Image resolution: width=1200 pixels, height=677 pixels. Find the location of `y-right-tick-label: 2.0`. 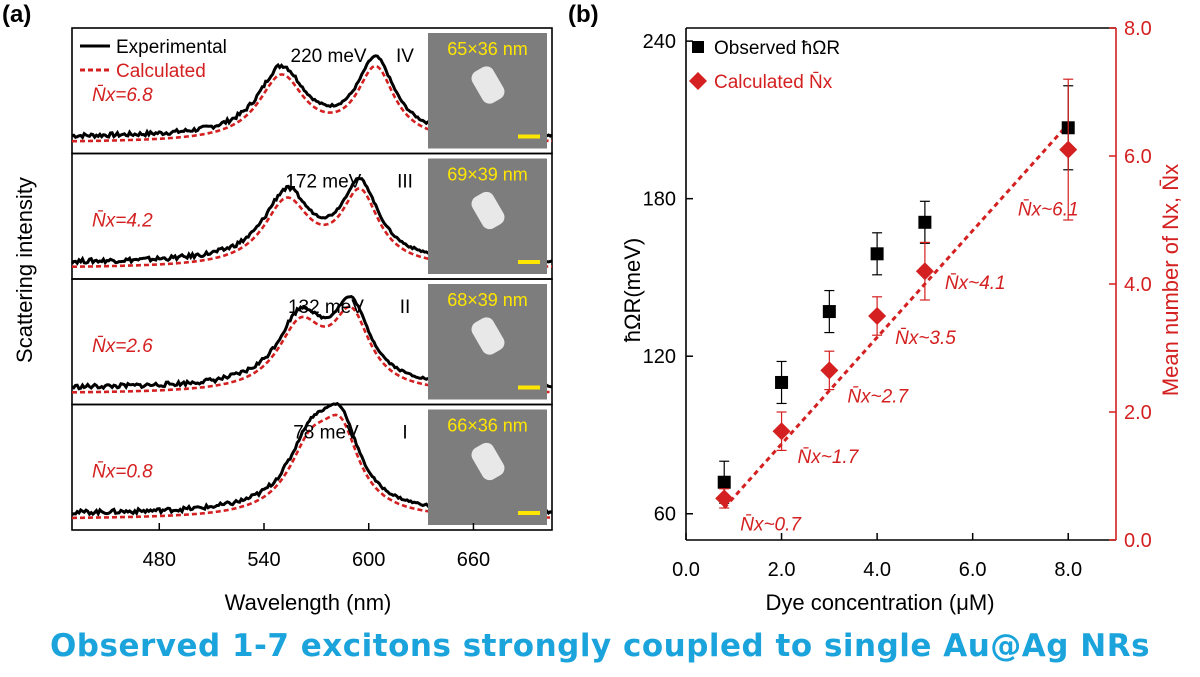

y-right-tick-label: 2.0 is located at coordinates (1138, 413).